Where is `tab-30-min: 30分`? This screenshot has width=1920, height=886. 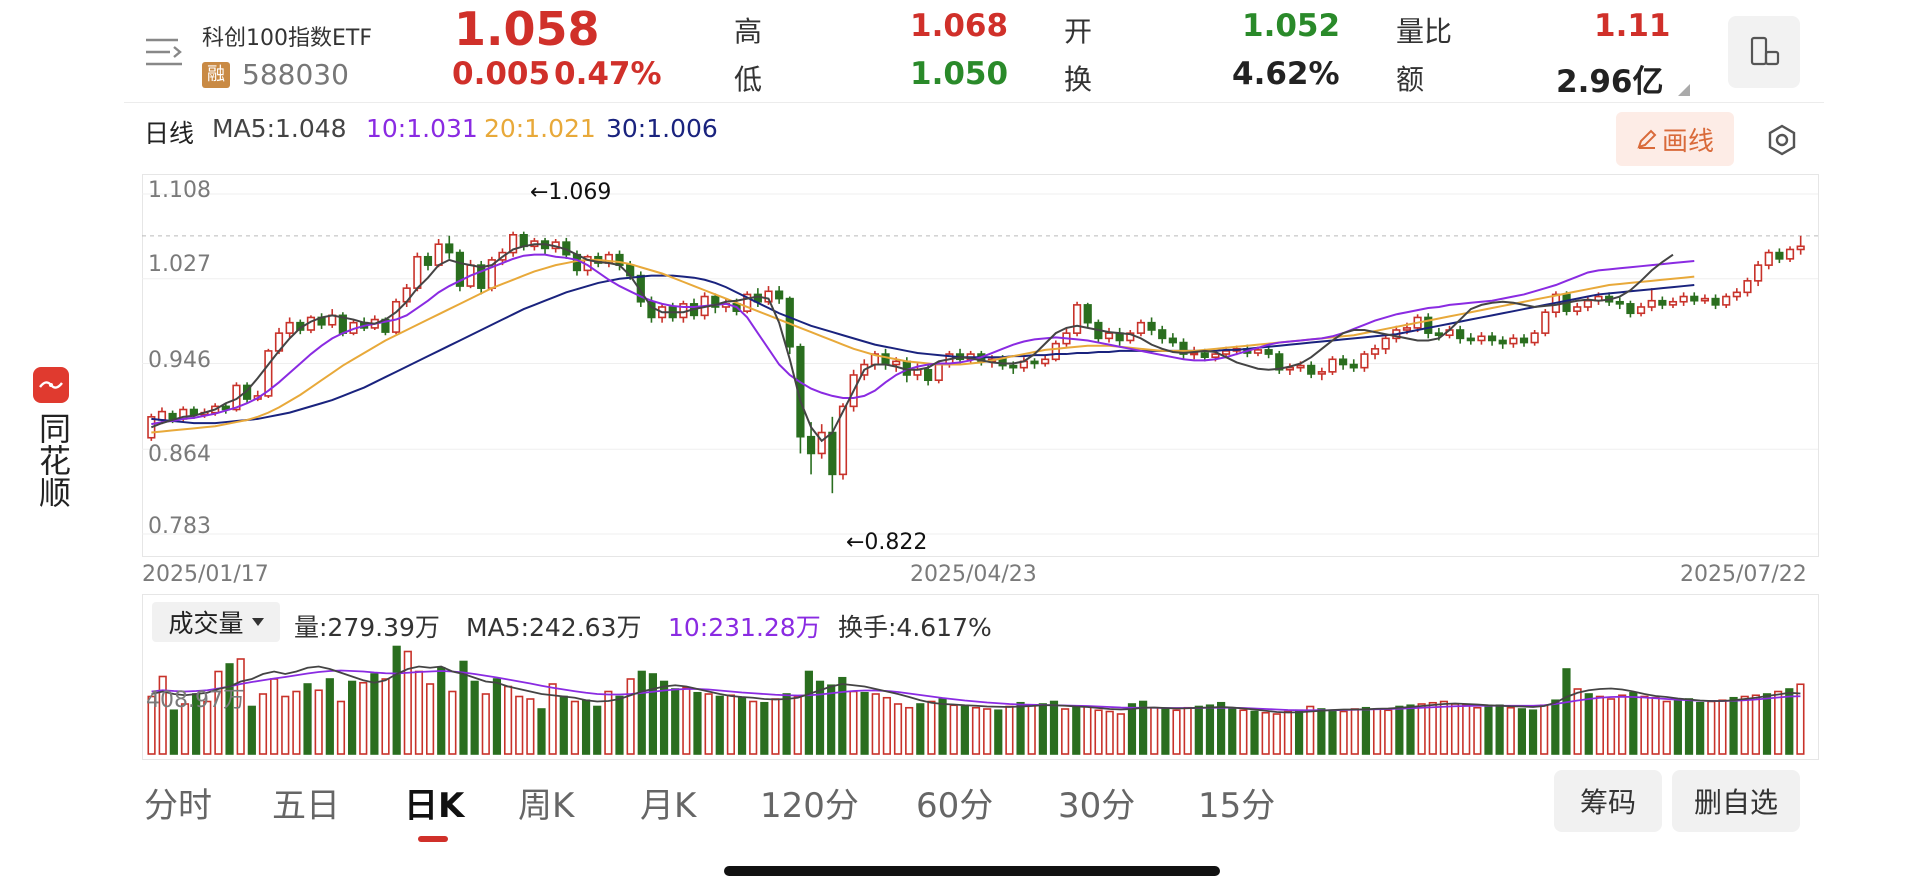
tab-30-min: 30分 is located at coordinates (1097, 806).